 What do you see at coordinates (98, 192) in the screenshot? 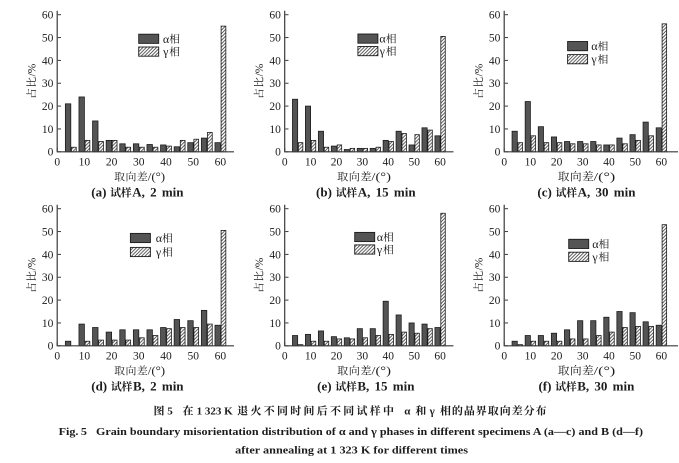
I see `svg-text: (a)` at bounding box center [98, 192].